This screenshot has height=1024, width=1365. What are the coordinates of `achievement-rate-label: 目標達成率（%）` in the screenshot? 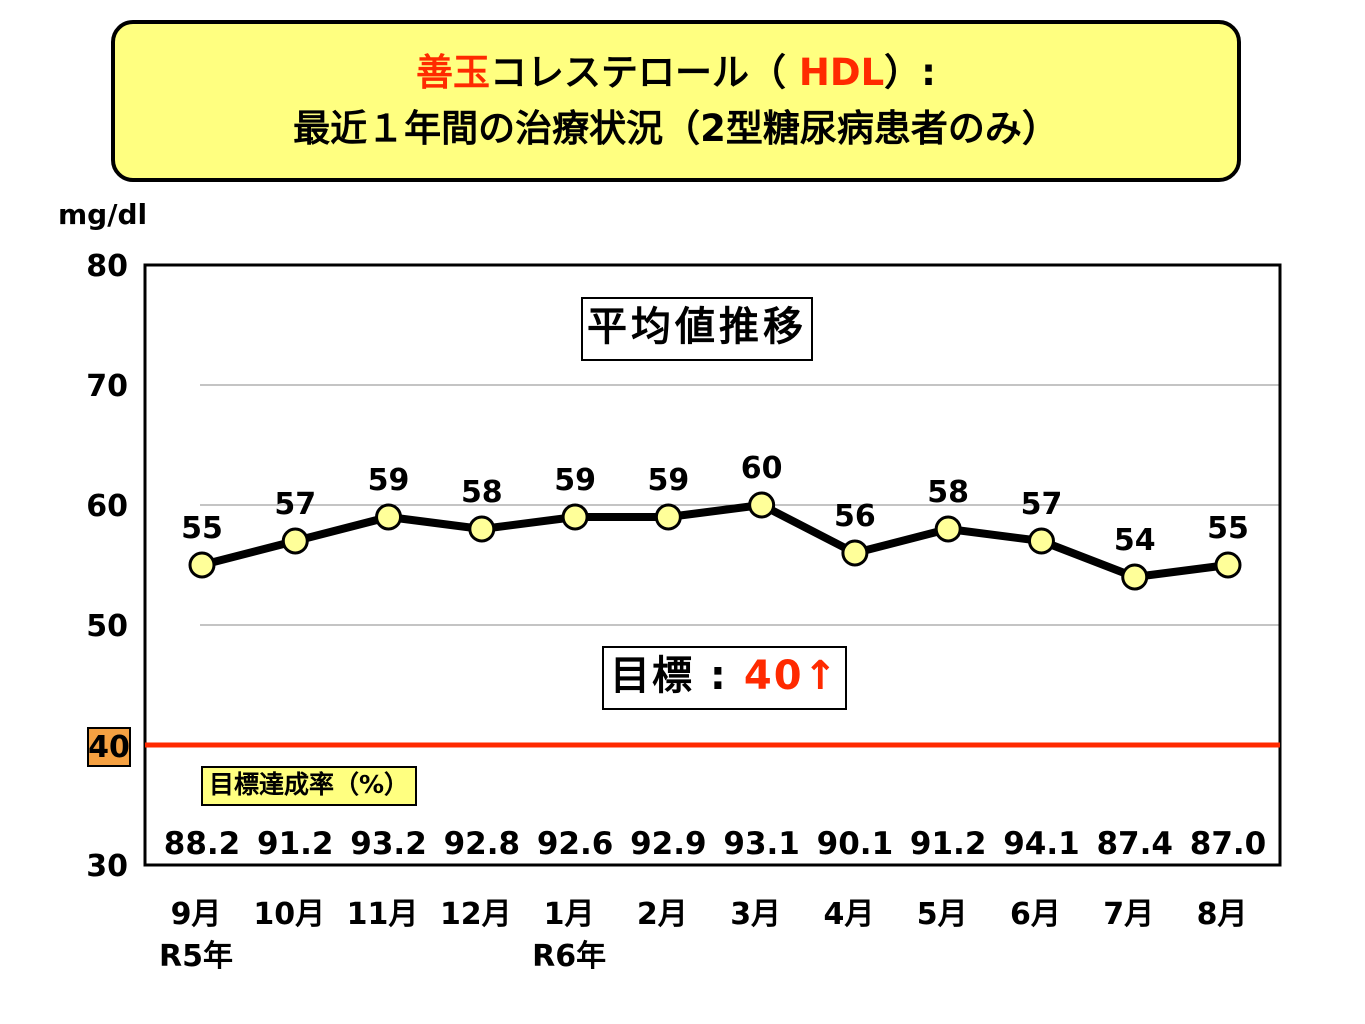 It's located at (309, 786).